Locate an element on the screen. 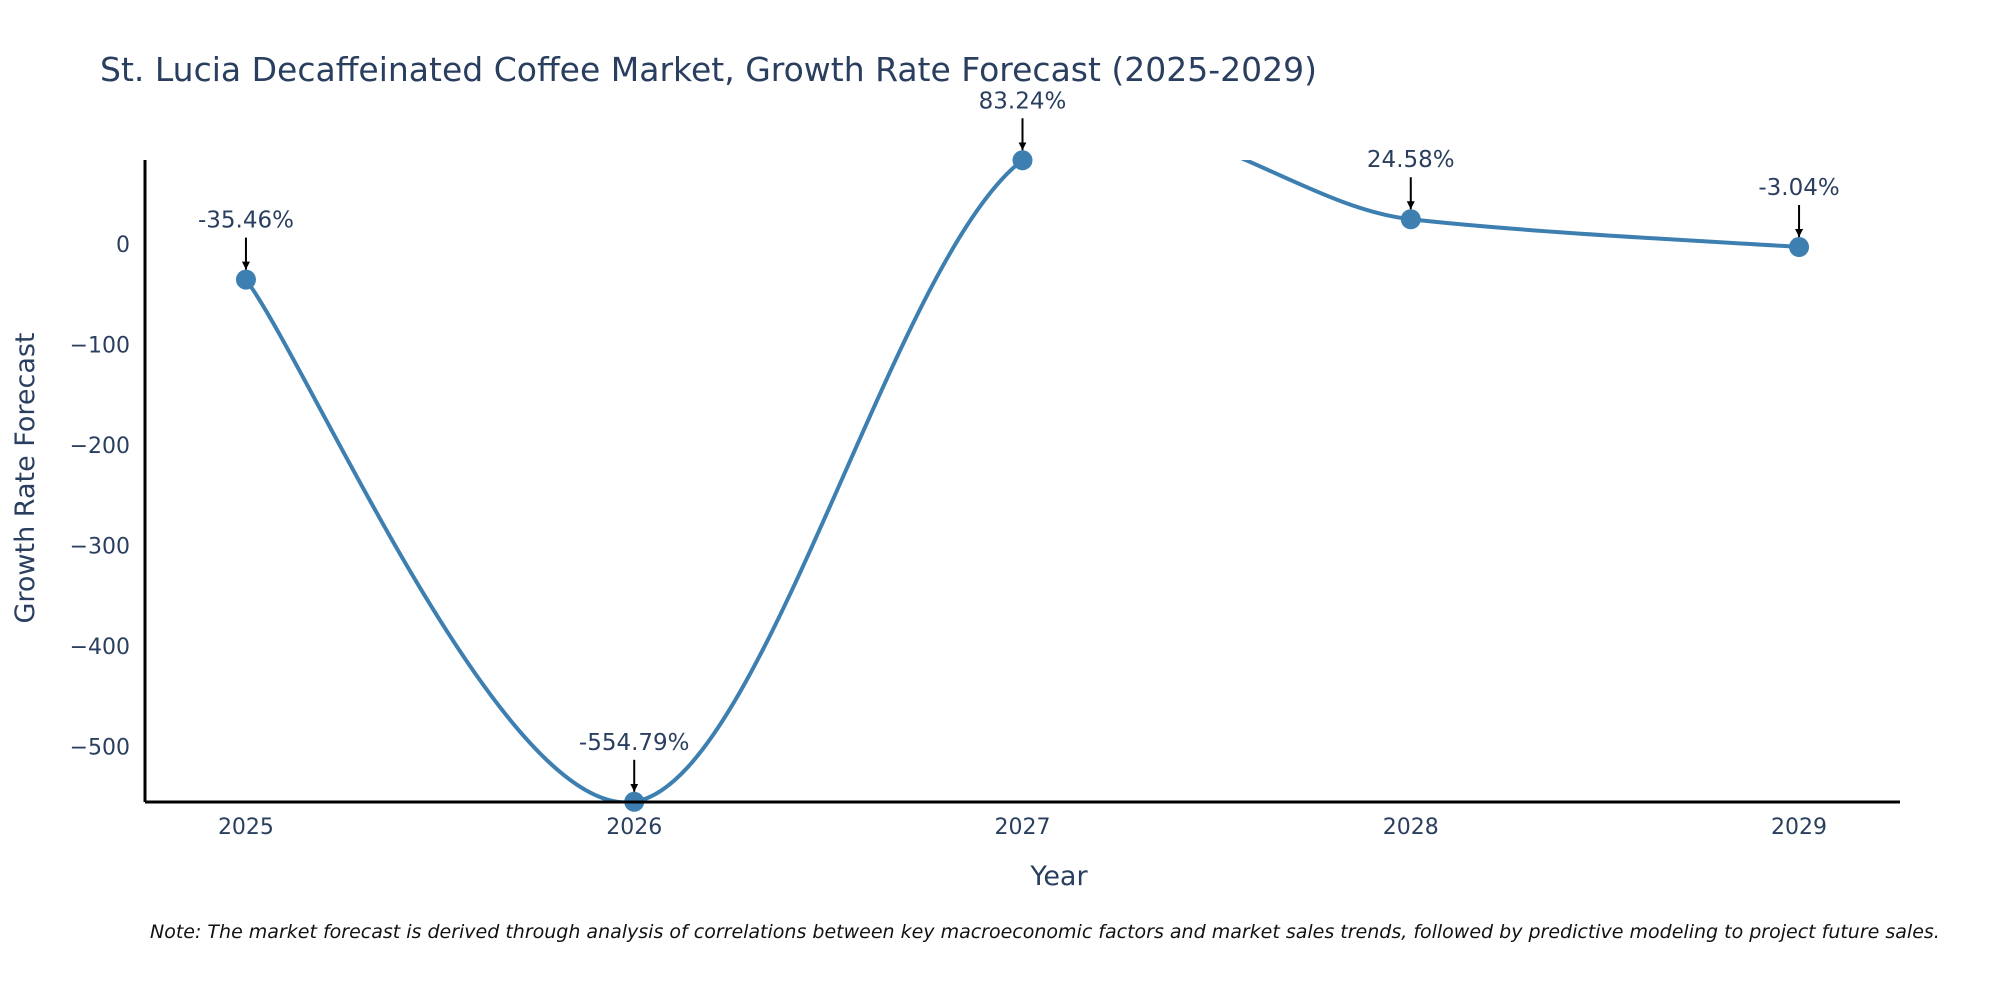 This screenshot has height=1000, width=2000. y-tick-label: −300 is located at coordinates (100, 547).